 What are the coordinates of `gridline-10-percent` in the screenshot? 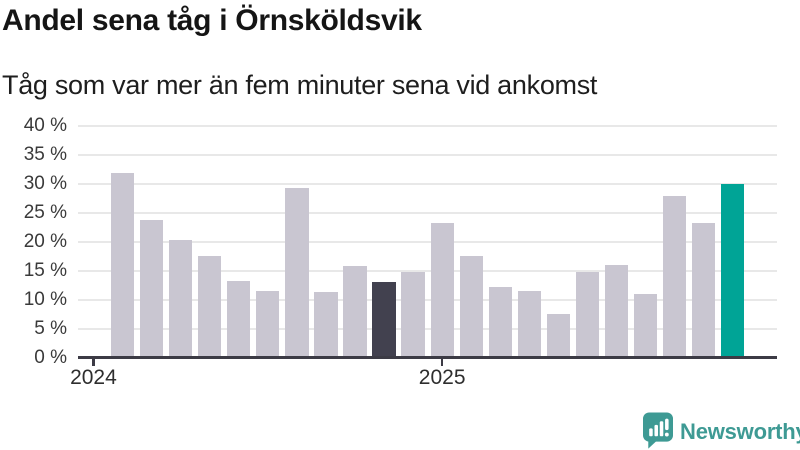 It's located at (427, 299).